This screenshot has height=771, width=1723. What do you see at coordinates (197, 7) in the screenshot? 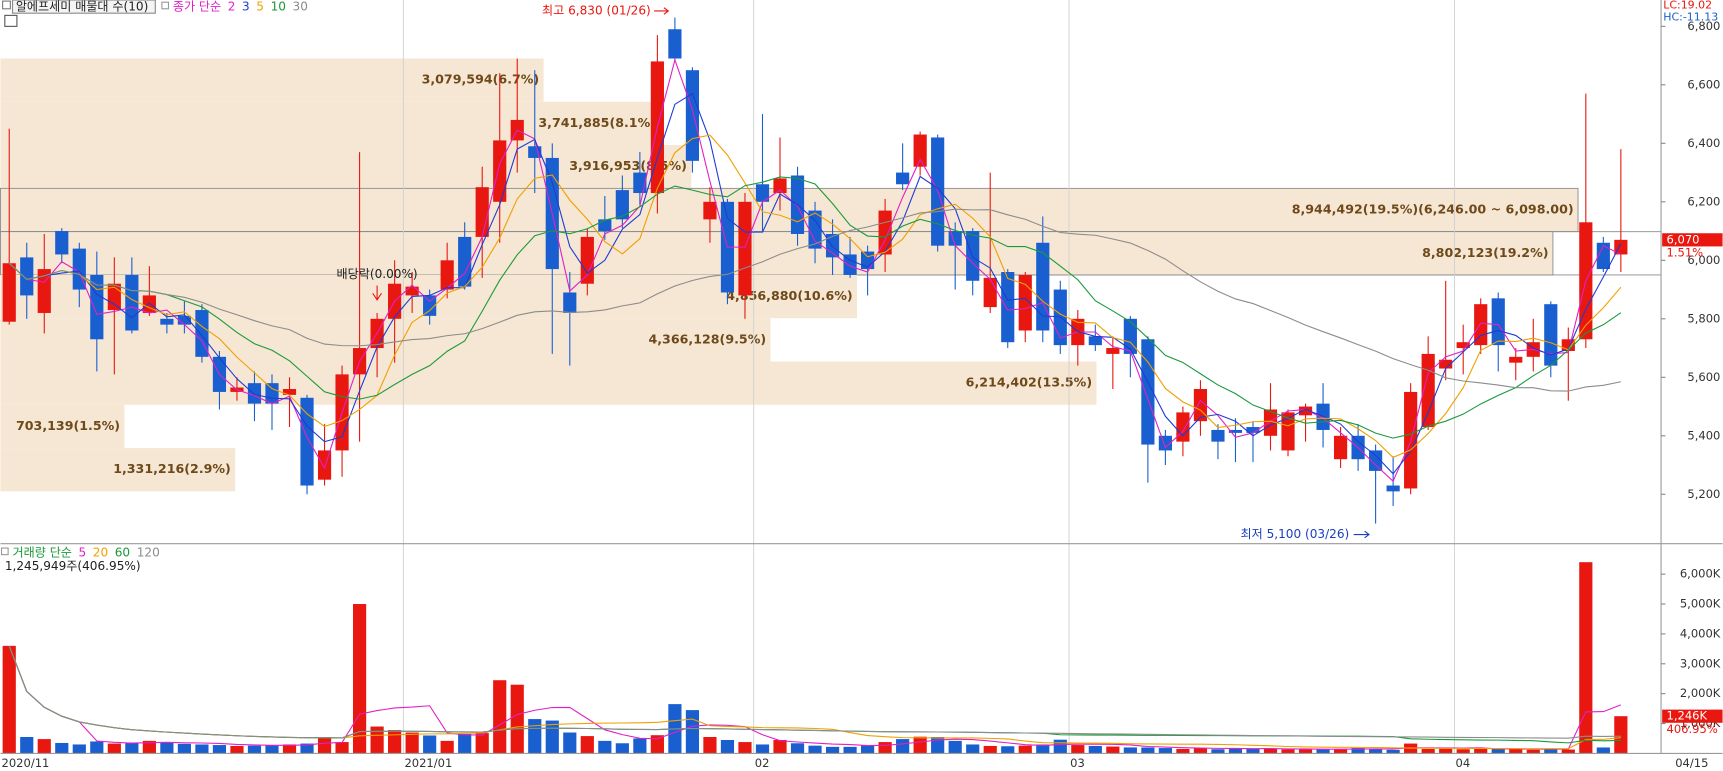
I see `ma-legend-label: 종가 단순` at bounding box center [197, 7].